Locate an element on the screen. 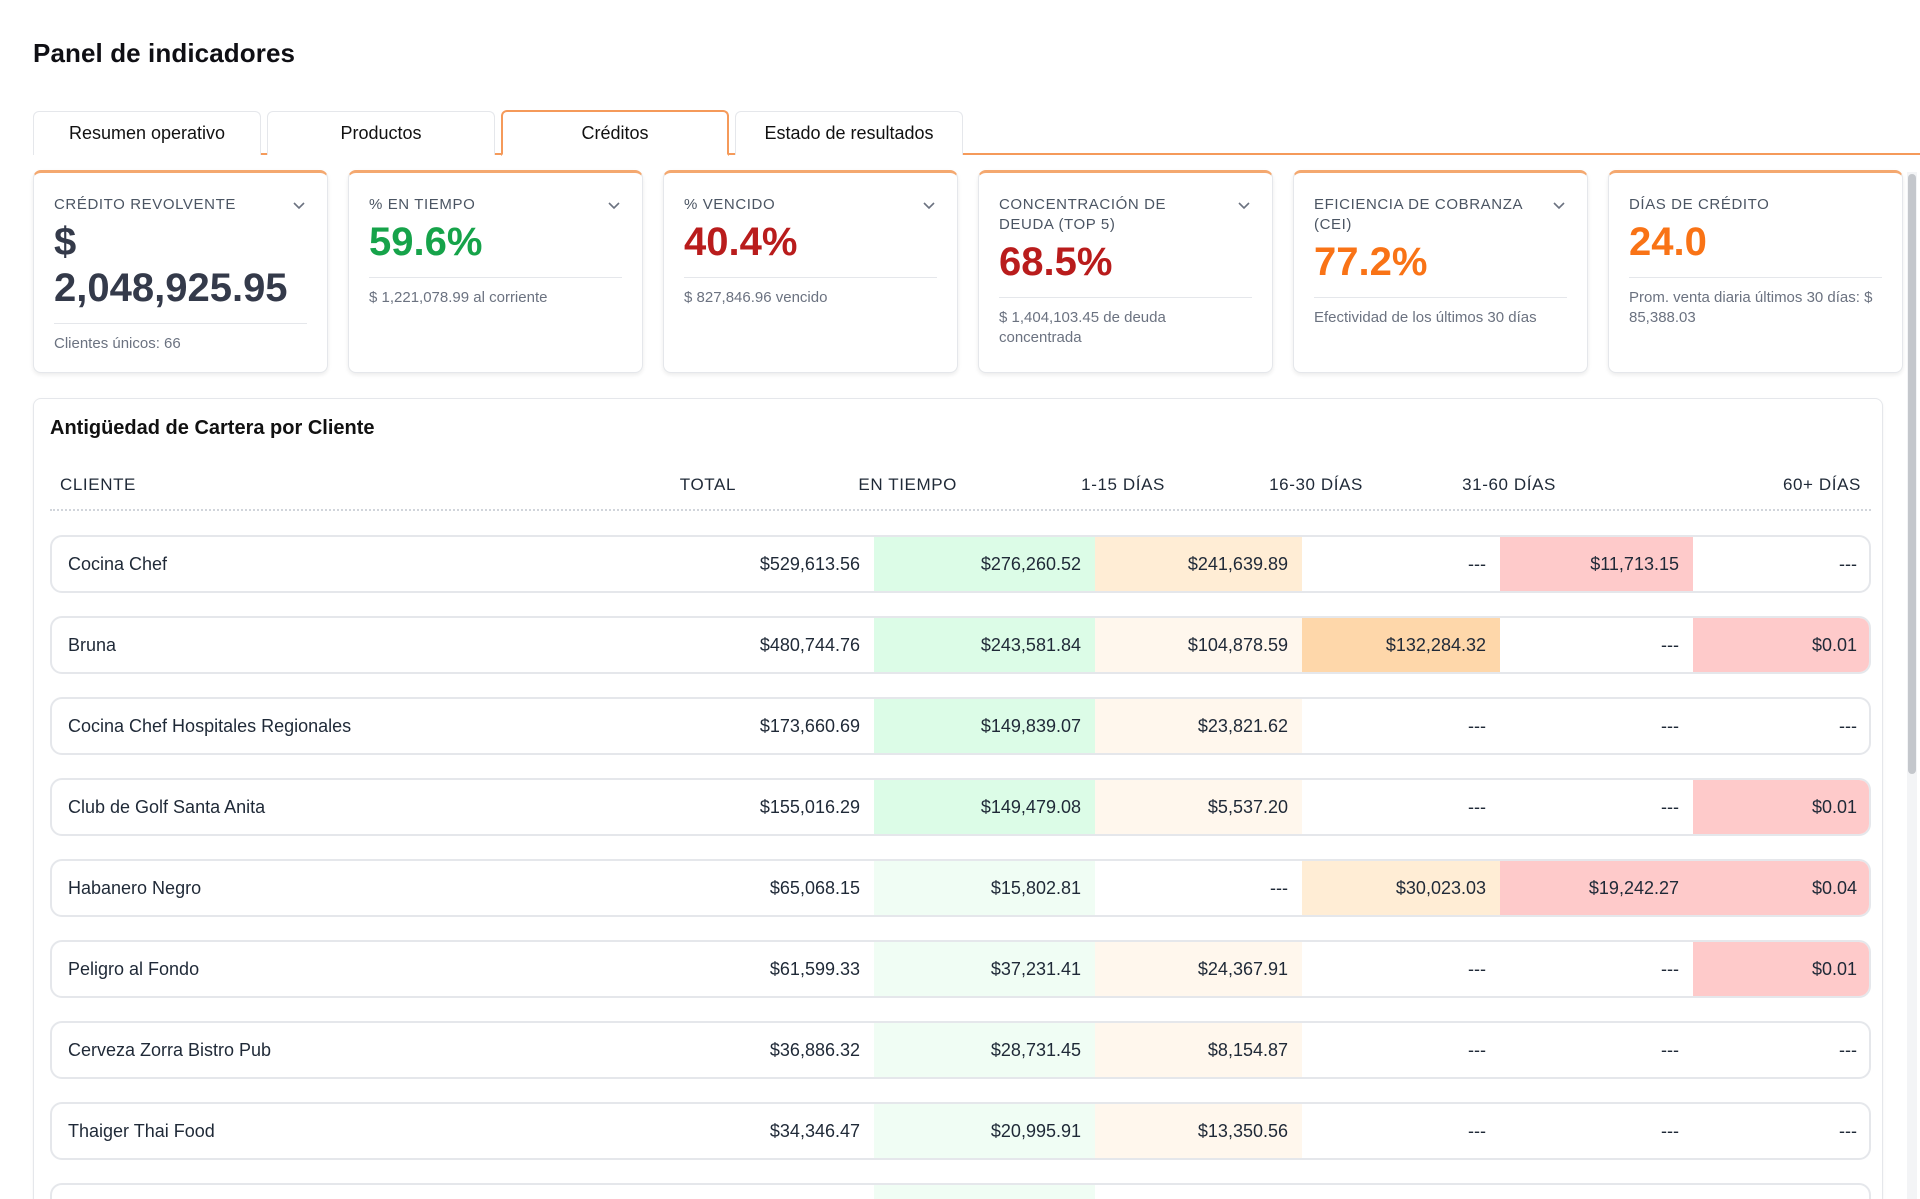 This screenshot has width=1920, height=1199. tab-resumen-operativo: Resumen operativo is located at coordinates (147, 133).